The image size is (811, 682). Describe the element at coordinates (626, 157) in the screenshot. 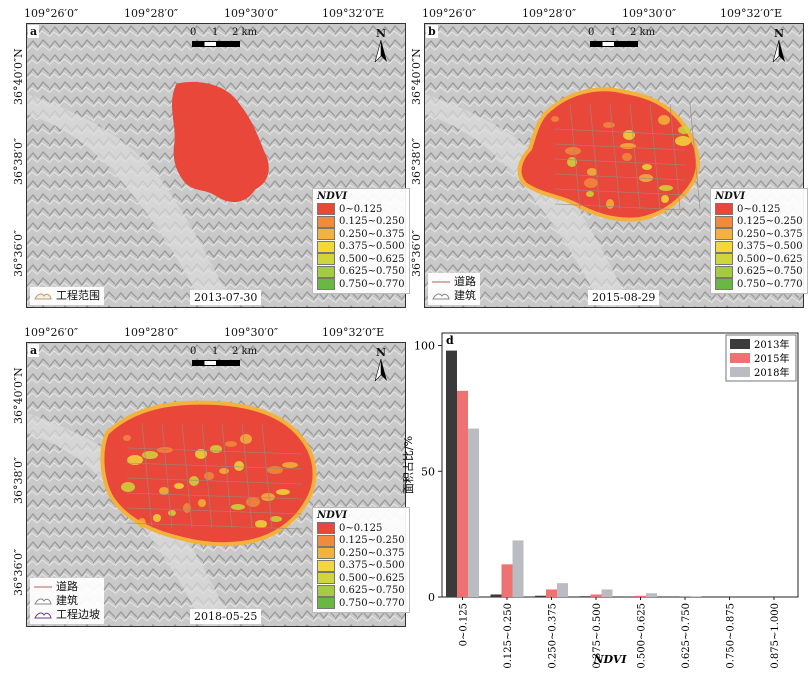

I see `roads-and-buildings` at that location.